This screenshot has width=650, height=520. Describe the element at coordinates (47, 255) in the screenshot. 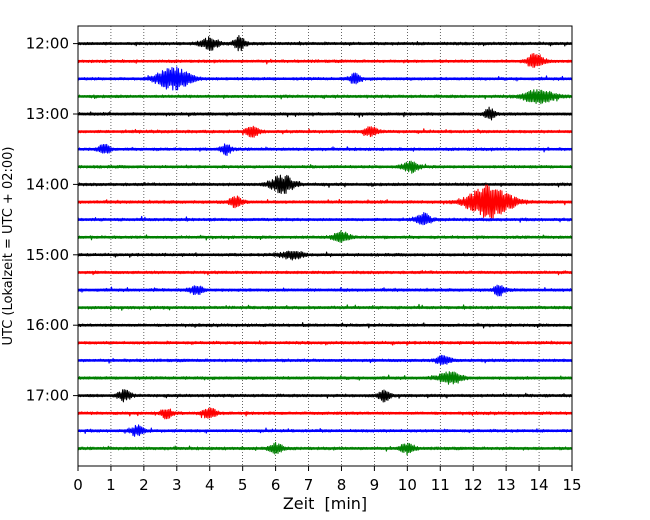

I see `y-tick-label: 15:00` at that location.